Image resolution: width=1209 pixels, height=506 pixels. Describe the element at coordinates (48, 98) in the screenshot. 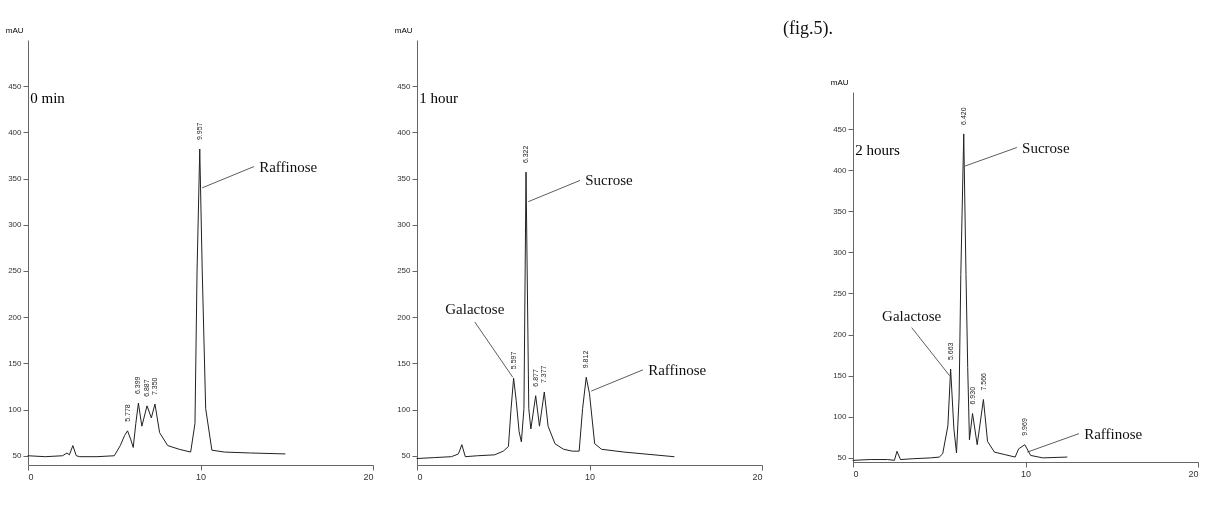

I see `text: 0 min` at that location.